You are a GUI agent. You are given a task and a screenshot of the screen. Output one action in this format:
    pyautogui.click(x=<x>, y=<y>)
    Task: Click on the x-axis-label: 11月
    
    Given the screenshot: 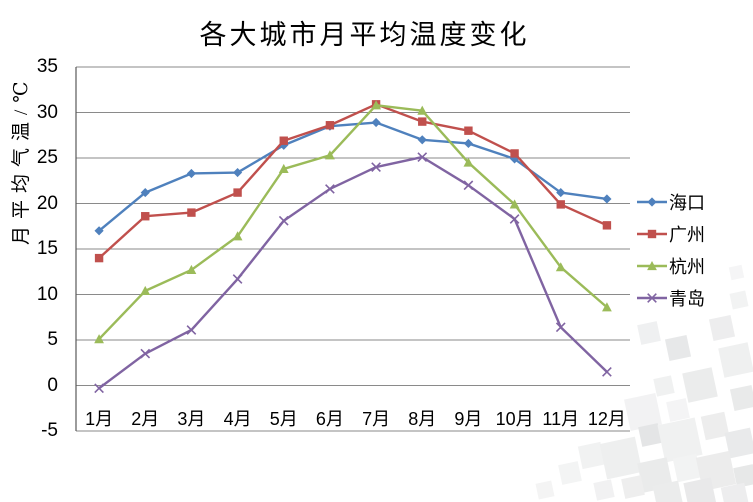 What is the action you would take?
    pyautogui.click(x=561, y=419)
    